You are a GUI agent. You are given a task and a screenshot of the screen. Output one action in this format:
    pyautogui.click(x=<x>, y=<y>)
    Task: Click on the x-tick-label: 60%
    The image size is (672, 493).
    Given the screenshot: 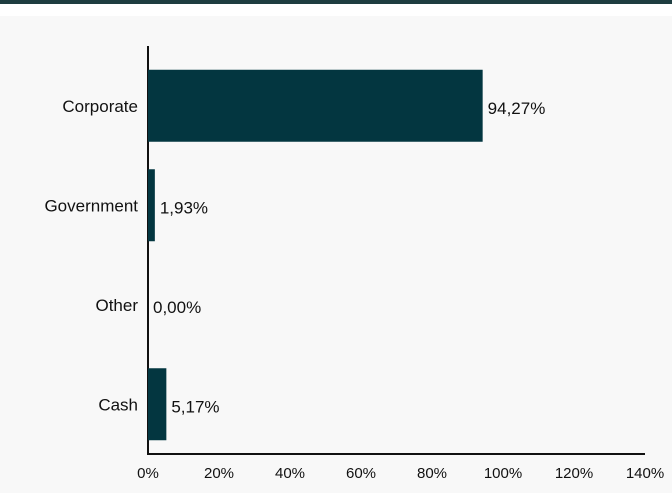 What is the action you would take?
    pyautogui.click(x=361, y=473)
    